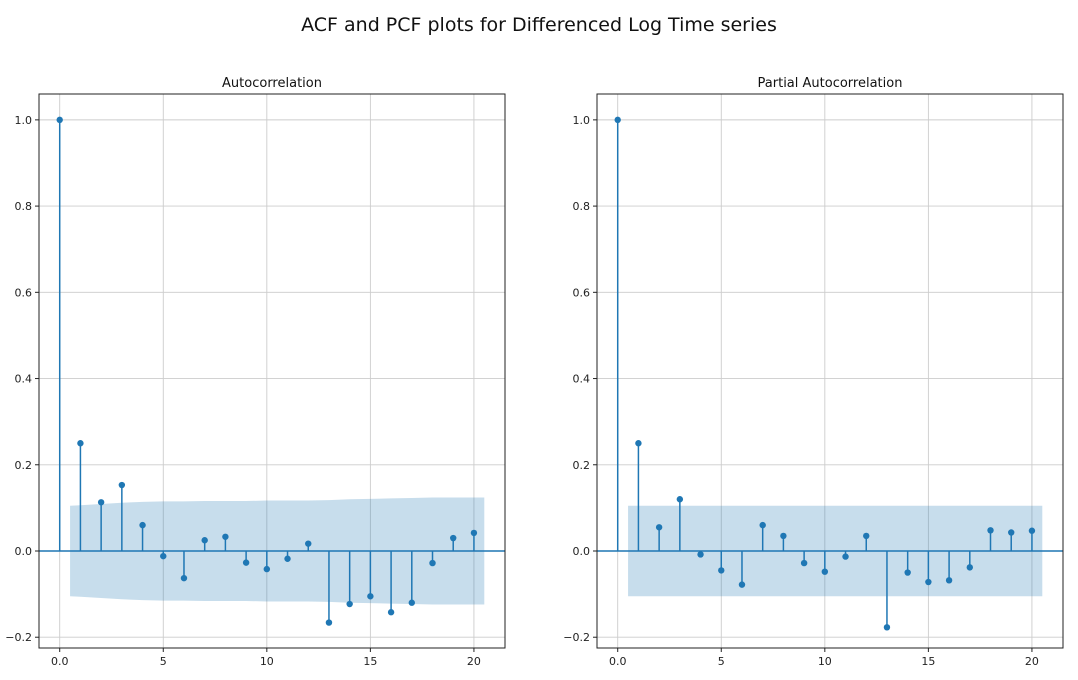 The height and width of the screenshot is (680, 1078). What do you see at coordinates (24, 465) in the screenshot?
I see `acf-ytick-label-0.2: 0.2` at bounding box center [24, 465].